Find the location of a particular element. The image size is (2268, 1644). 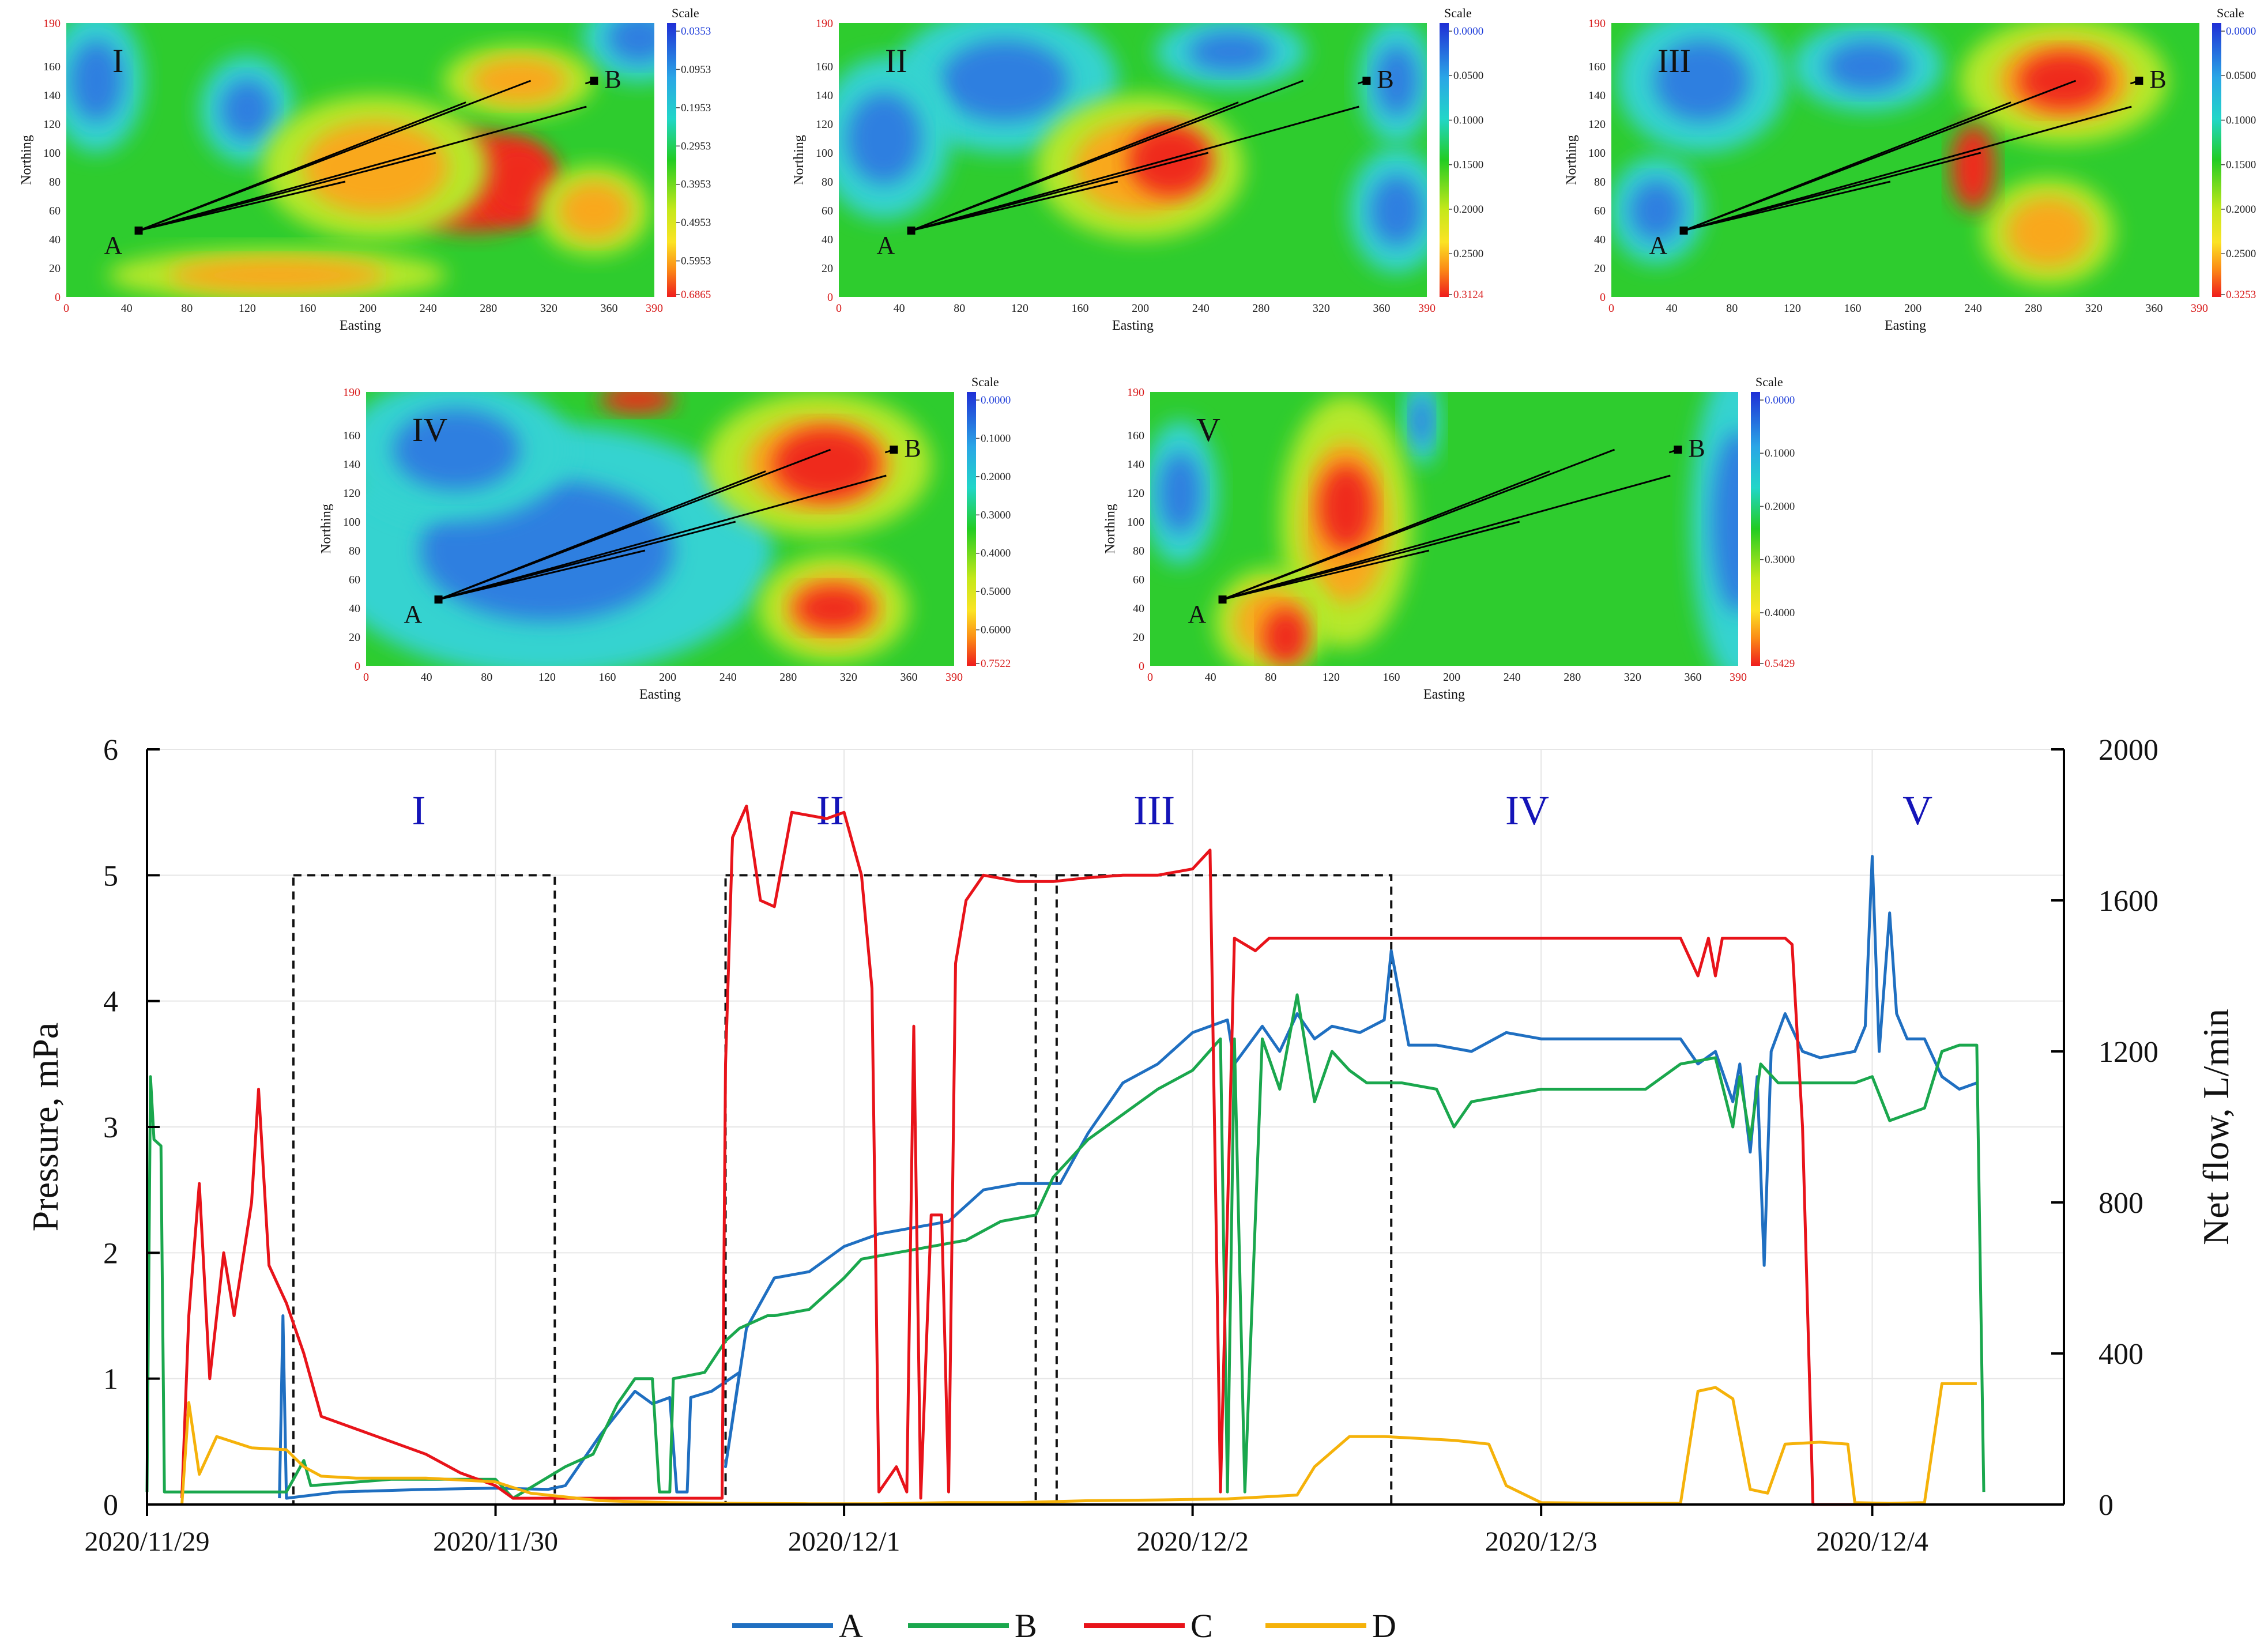

right-tick-label: 2000 is located at coordinates (2128, 750).